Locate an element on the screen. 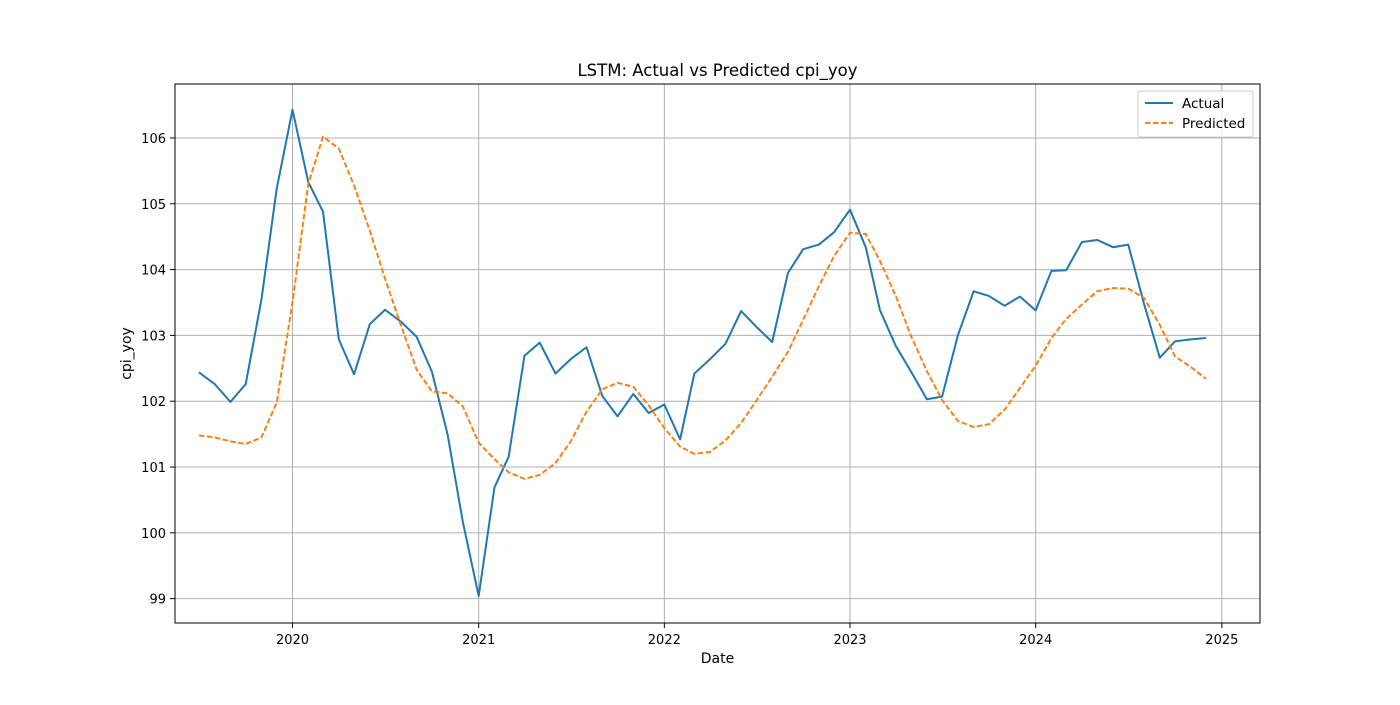 This screenshot has height=705, width=1400. legend: Actual Predicted is located at coordinates (1195, 114).